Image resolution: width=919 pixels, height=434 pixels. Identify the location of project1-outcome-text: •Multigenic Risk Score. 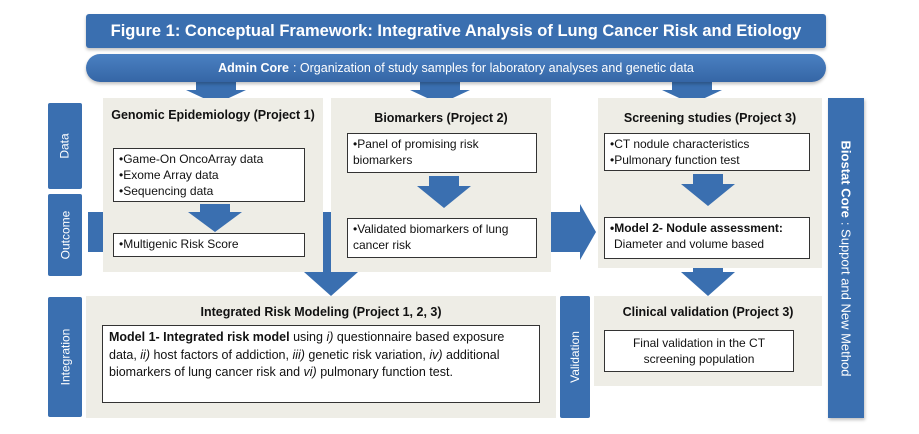
(179, 244).